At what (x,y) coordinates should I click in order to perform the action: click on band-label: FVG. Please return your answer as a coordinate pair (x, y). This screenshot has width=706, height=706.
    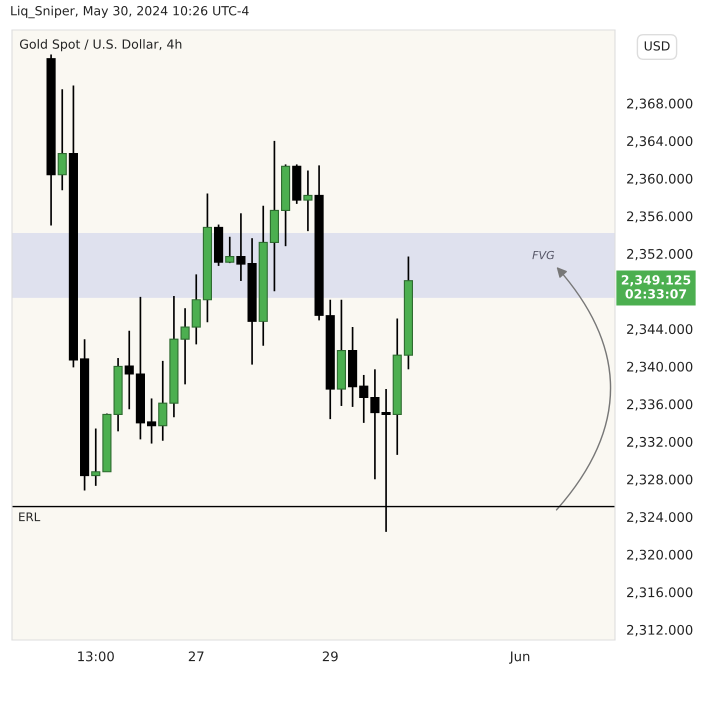
    Looking at the image, I should click on (543, 255).